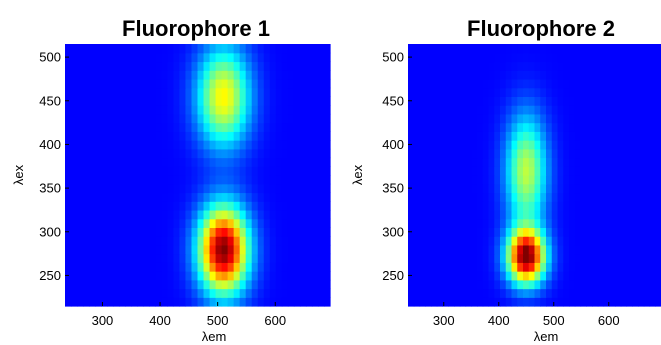  Describe the element at coordinates (393, 100) in the screenshot. I see `y-tick-label: 450` at that location.